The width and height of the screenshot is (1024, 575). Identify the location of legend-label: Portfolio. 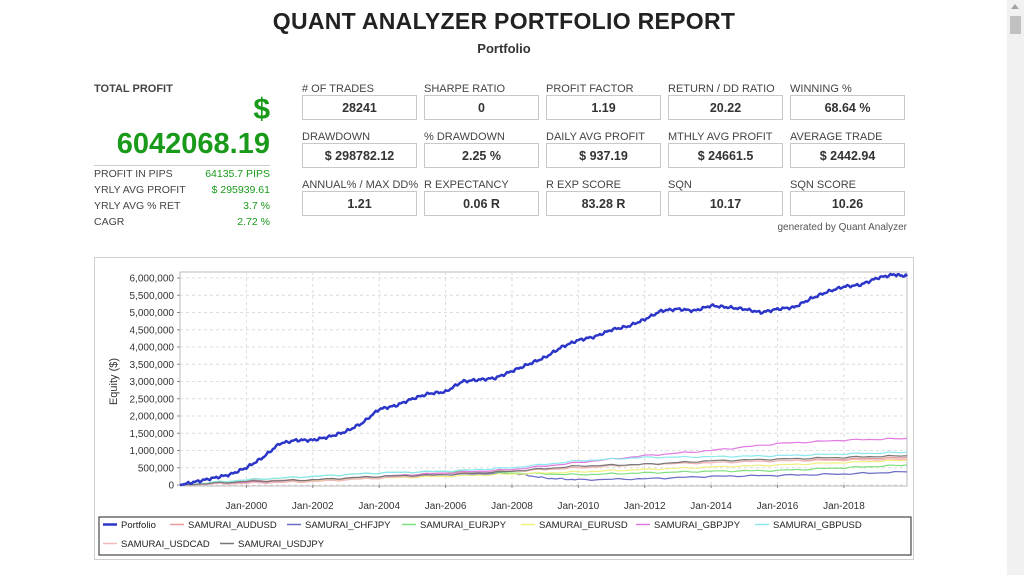
(138, 525).